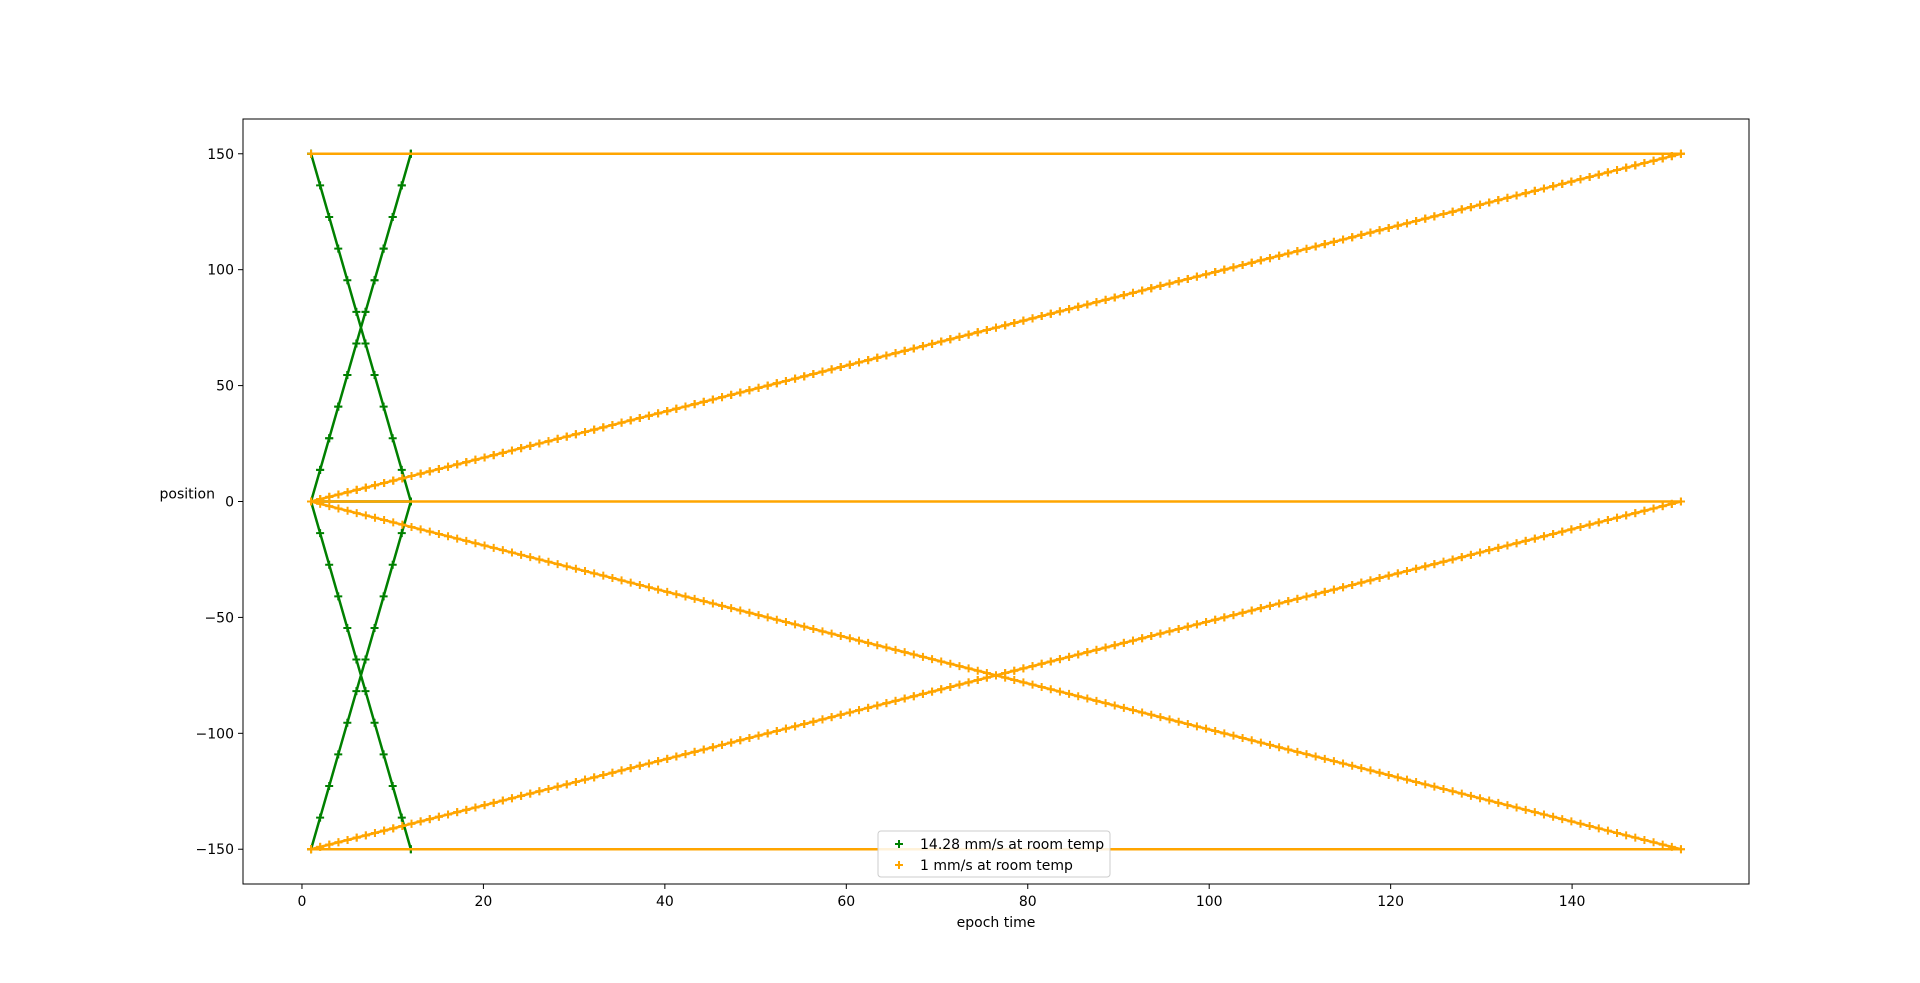 This screenshot has width=1920, height=983. Describe the element at coordinates (215, 850) in the screenshot. I see `y-tick-label: −150` at that location.